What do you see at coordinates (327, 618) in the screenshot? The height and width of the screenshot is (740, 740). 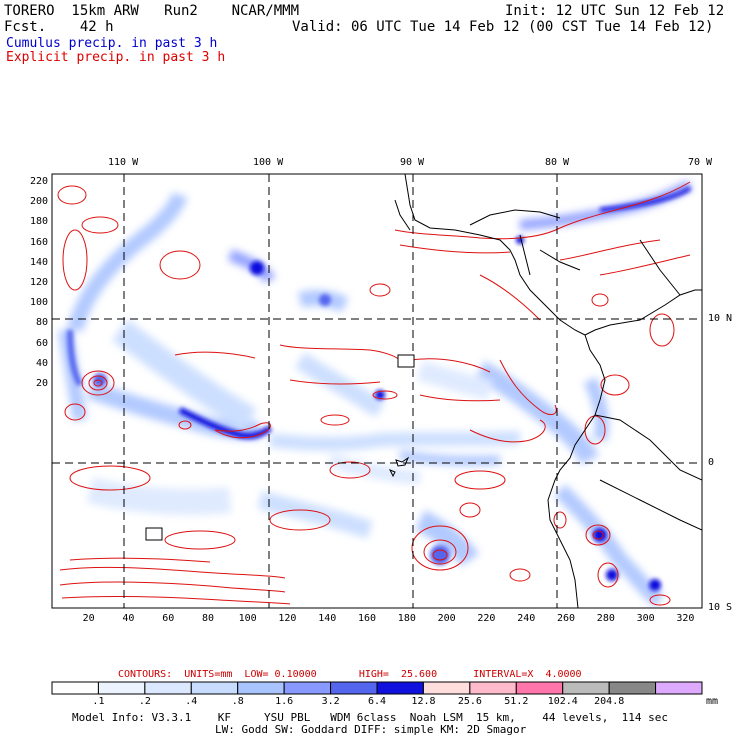 I see `x-tick-label: 140` at bounding box center [327, 618].